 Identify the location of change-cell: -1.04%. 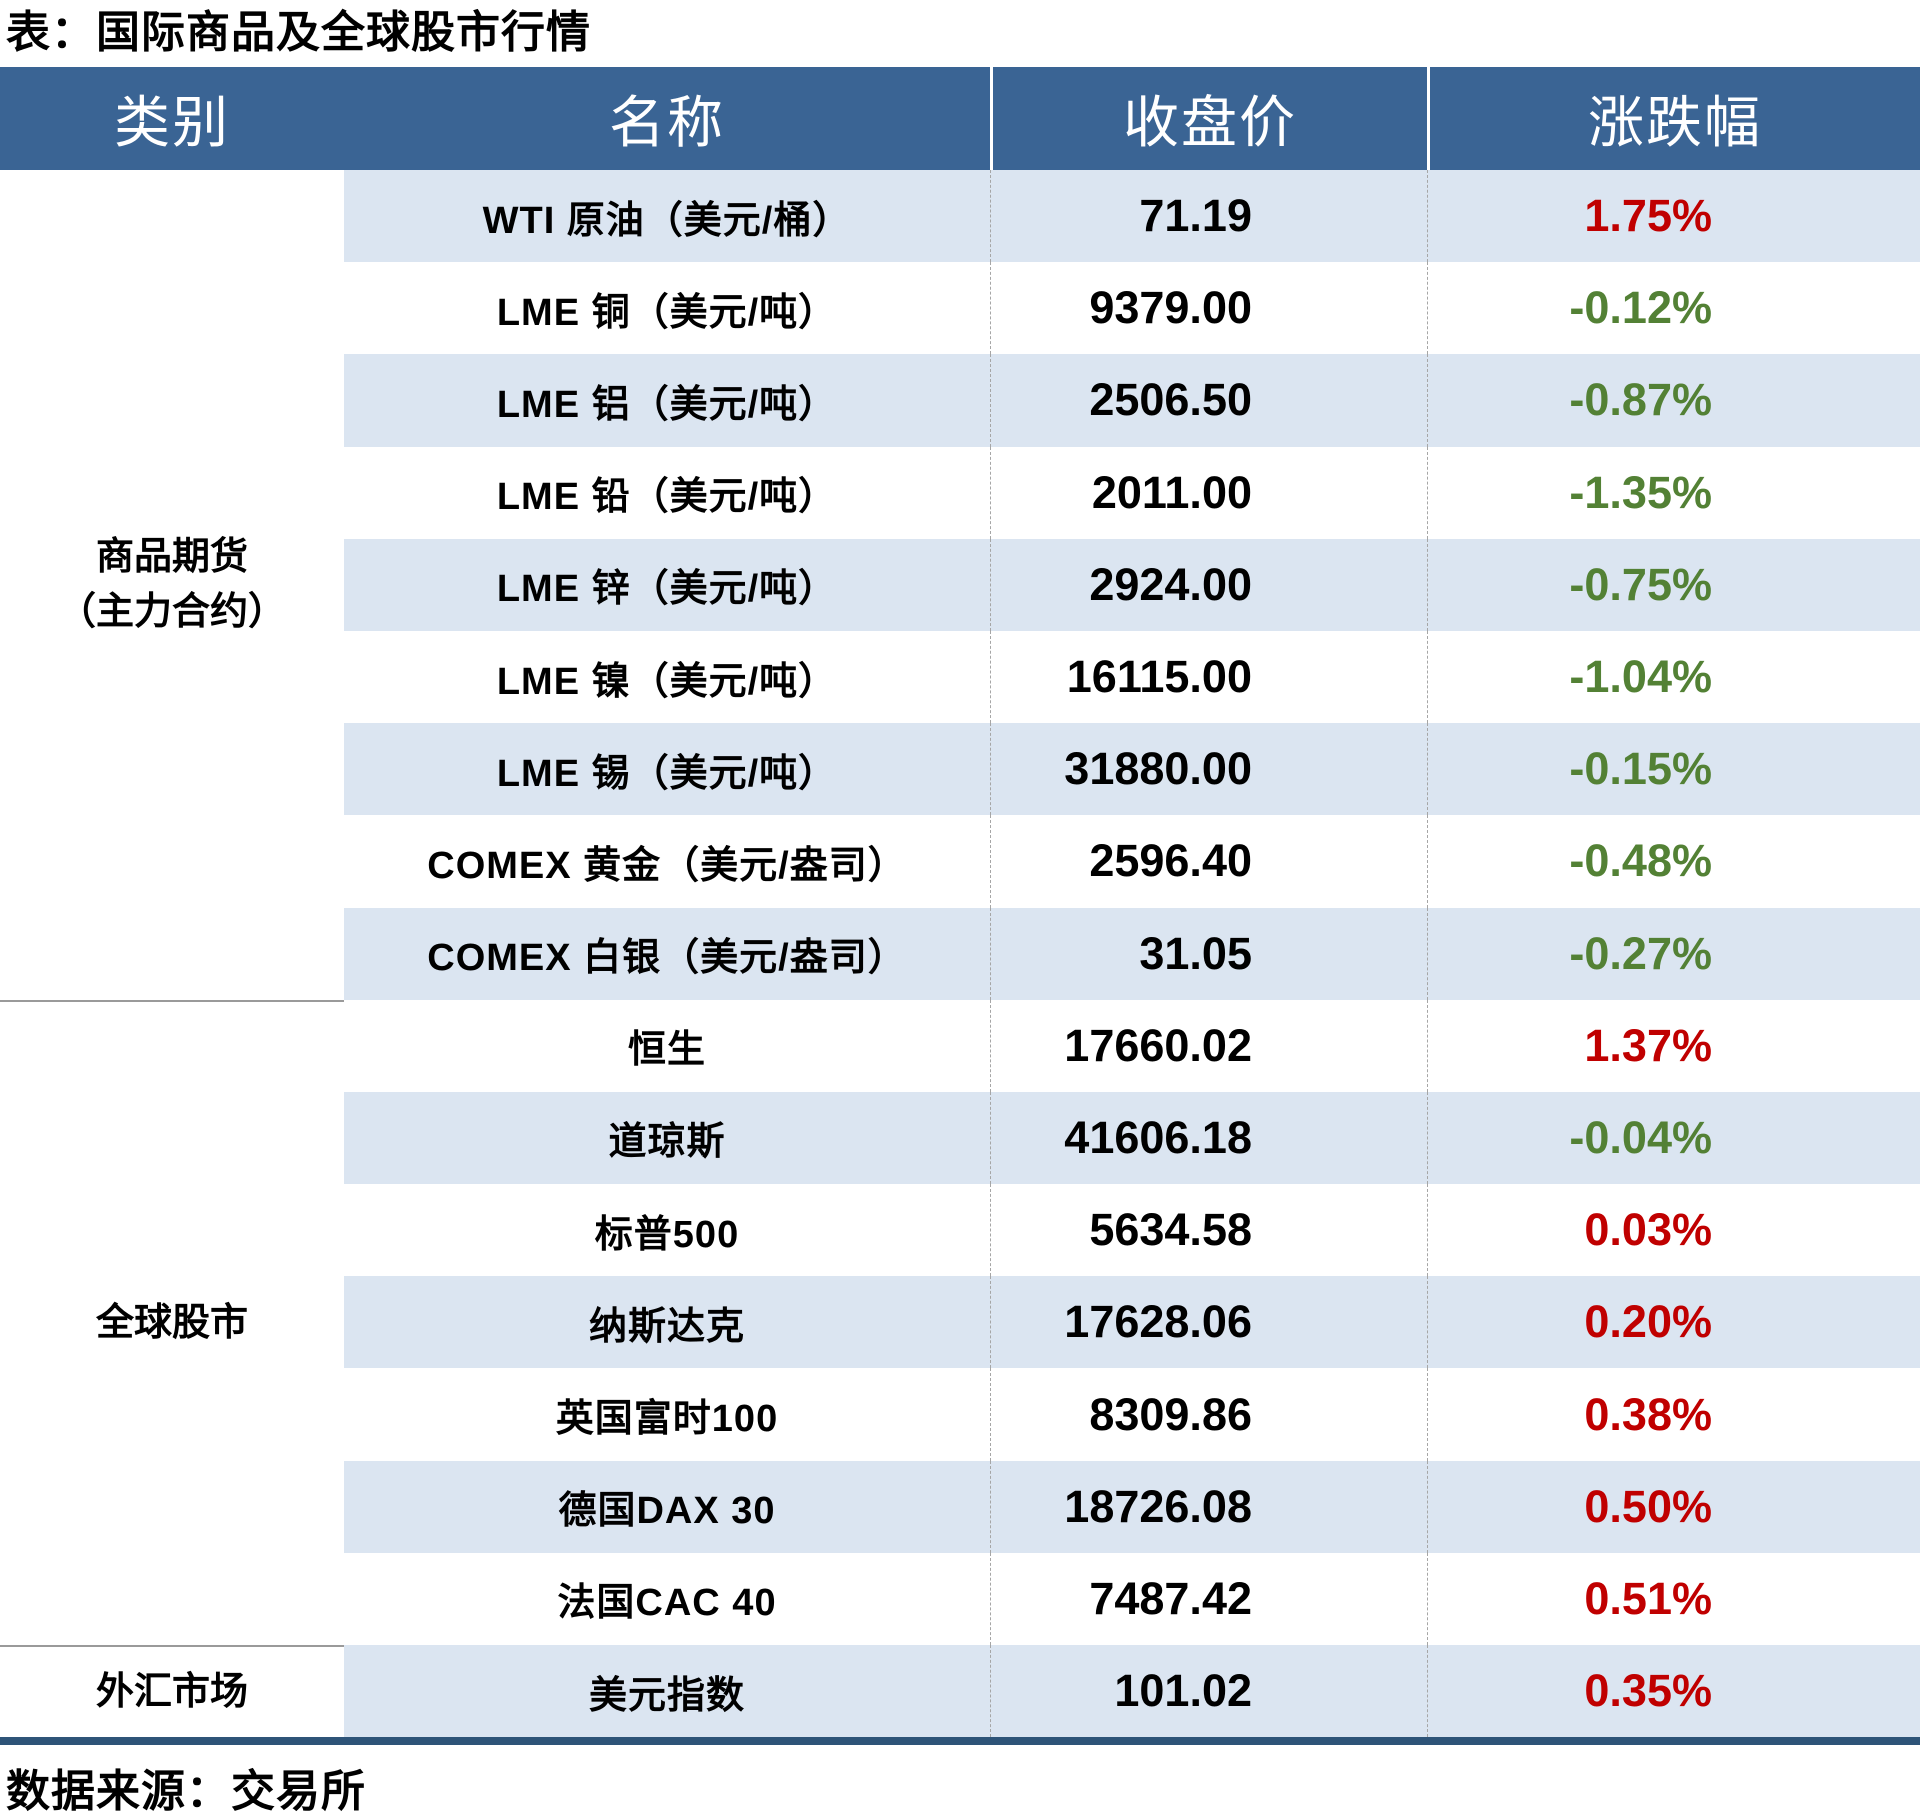
(1673, 677).